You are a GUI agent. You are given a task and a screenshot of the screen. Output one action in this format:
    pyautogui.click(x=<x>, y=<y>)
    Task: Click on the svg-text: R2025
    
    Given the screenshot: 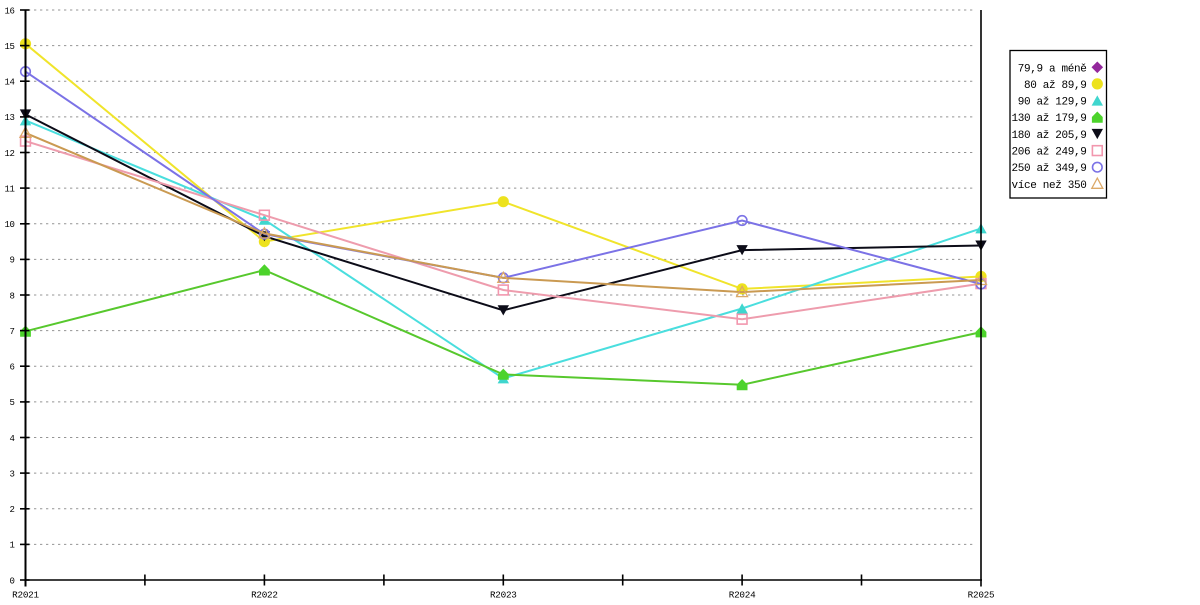 What is the action you would take?
    pyautogui.click(x=981, y=595)
    